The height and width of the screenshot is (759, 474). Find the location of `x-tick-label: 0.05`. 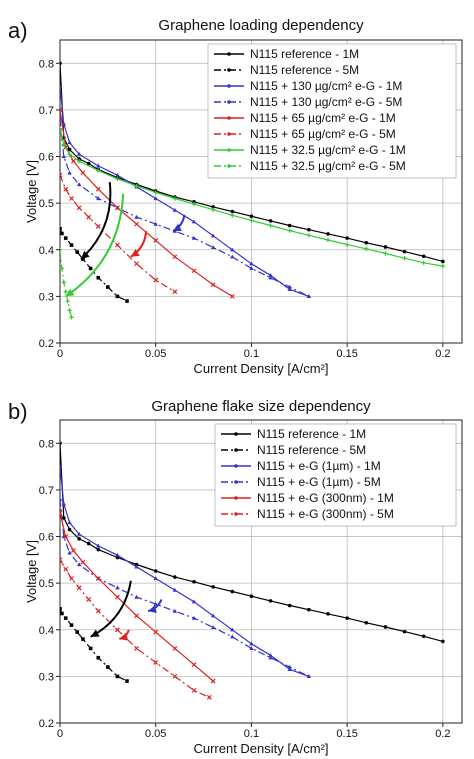

x-tick-label: 0.05 is located at coordinates (155, 354).